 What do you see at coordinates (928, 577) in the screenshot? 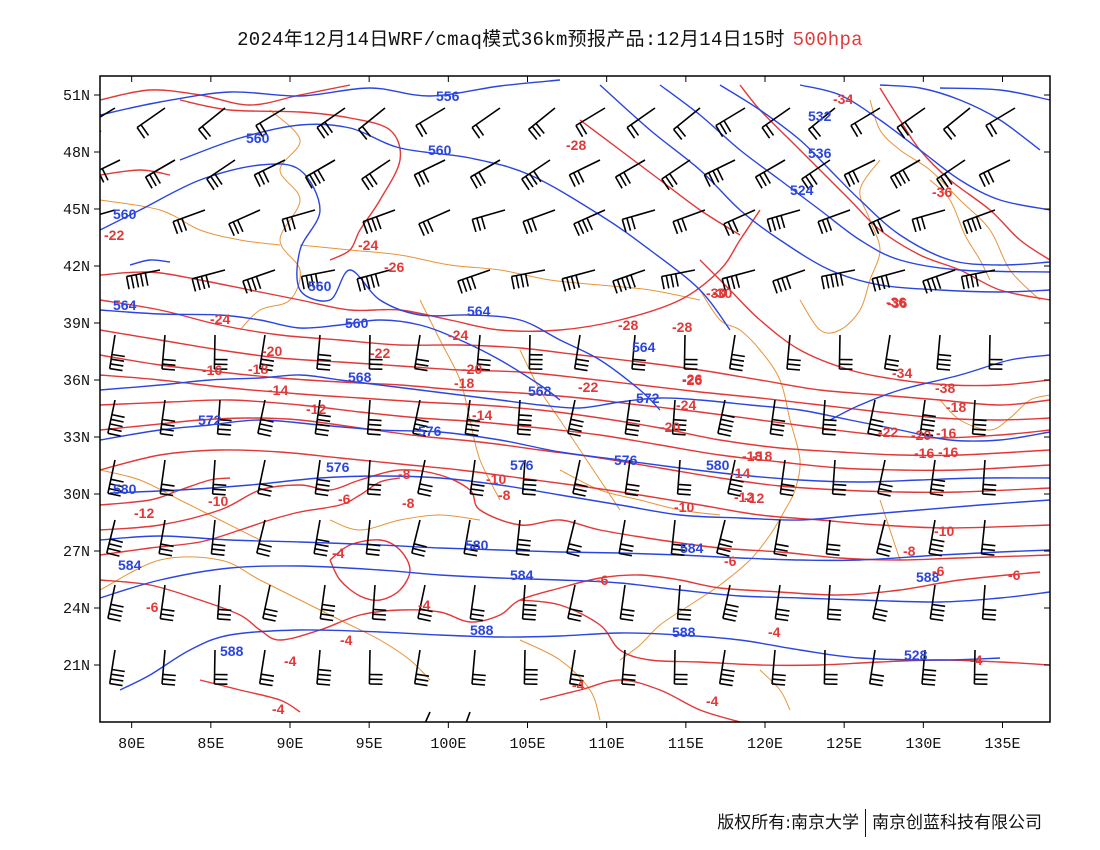
I see `height-contour-label: 588` at bounding box center [928, 577].